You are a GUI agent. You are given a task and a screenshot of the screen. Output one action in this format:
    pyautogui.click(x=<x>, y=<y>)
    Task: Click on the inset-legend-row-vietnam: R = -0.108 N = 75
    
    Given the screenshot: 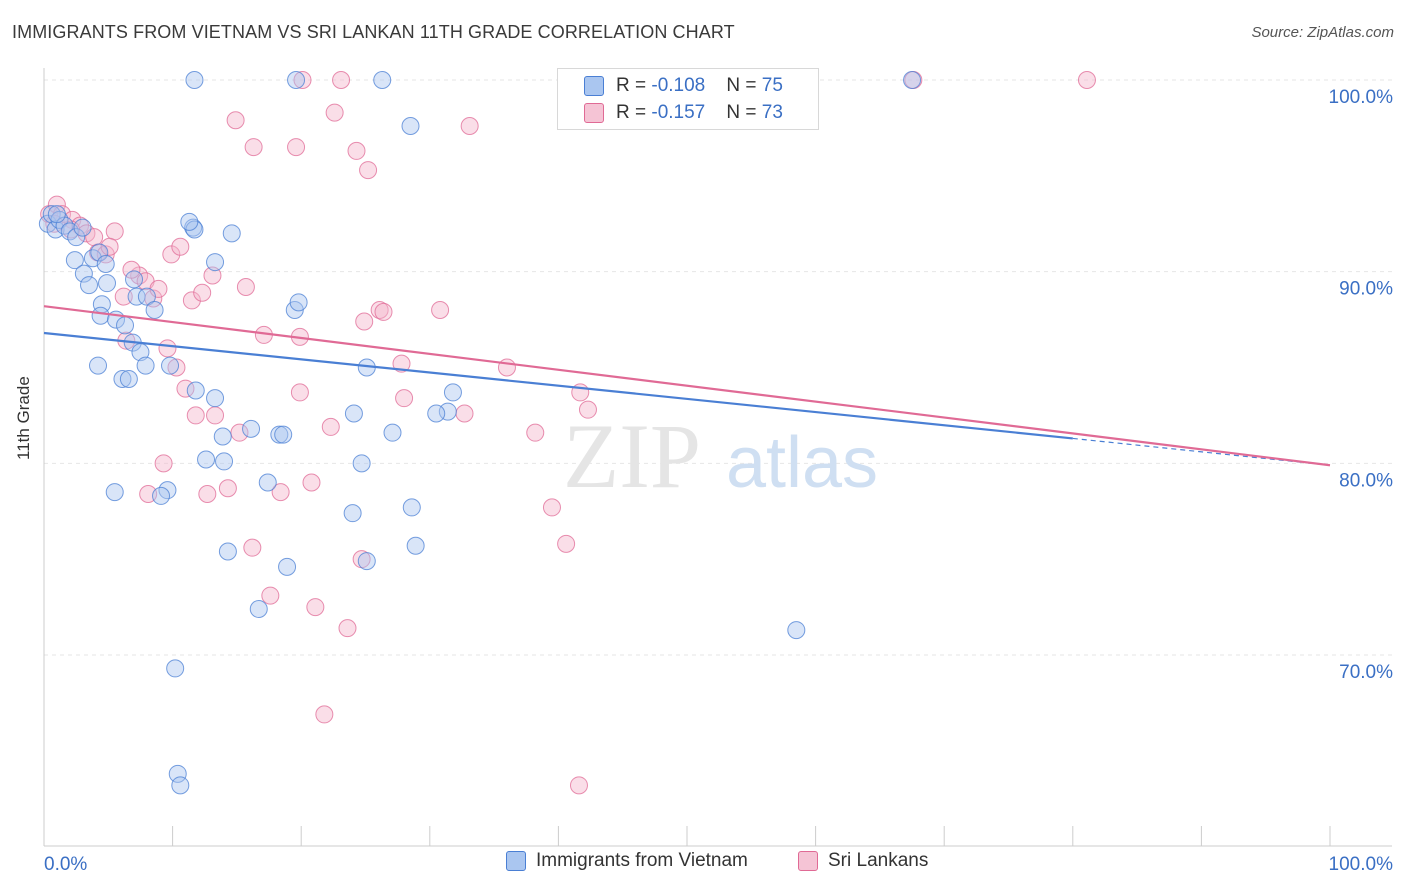 What is the action you would take?
    pyautogui.click(x=683, y=86)
    